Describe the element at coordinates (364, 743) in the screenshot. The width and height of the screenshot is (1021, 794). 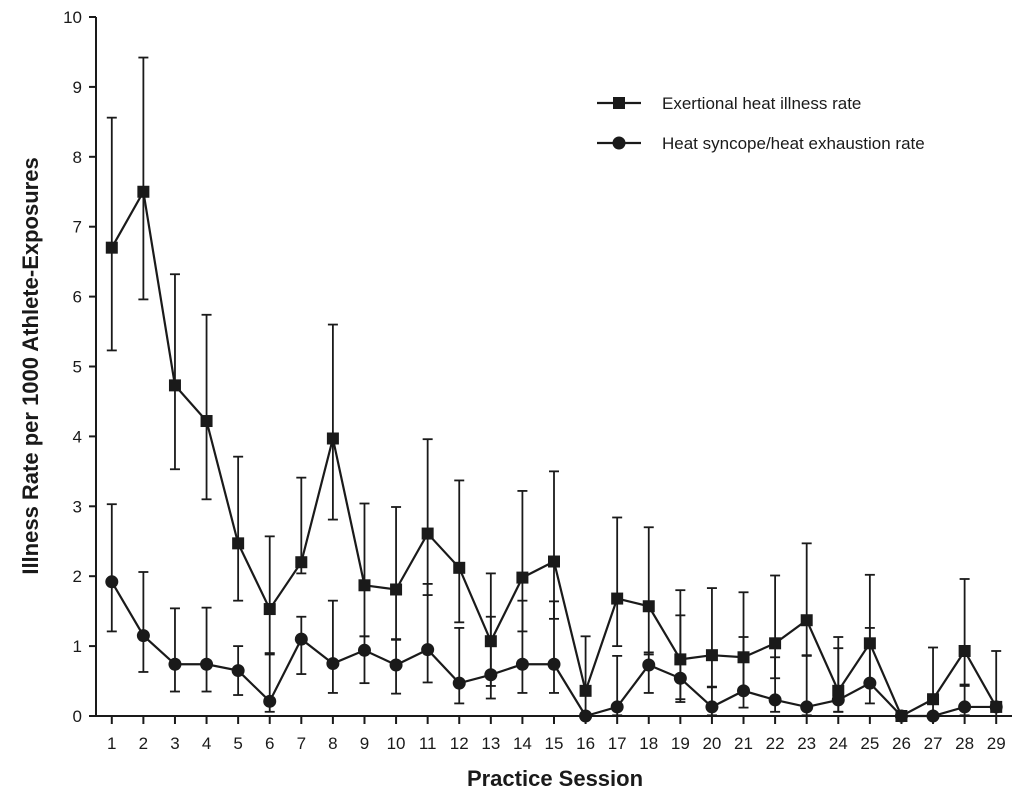
I see `x-tick-label: 9` at that location.